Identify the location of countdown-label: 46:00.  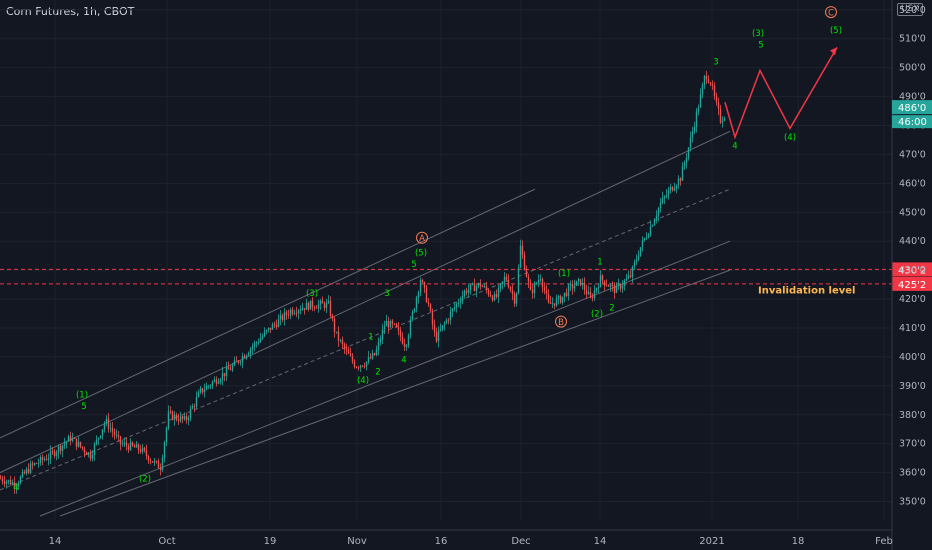
(912, 122).